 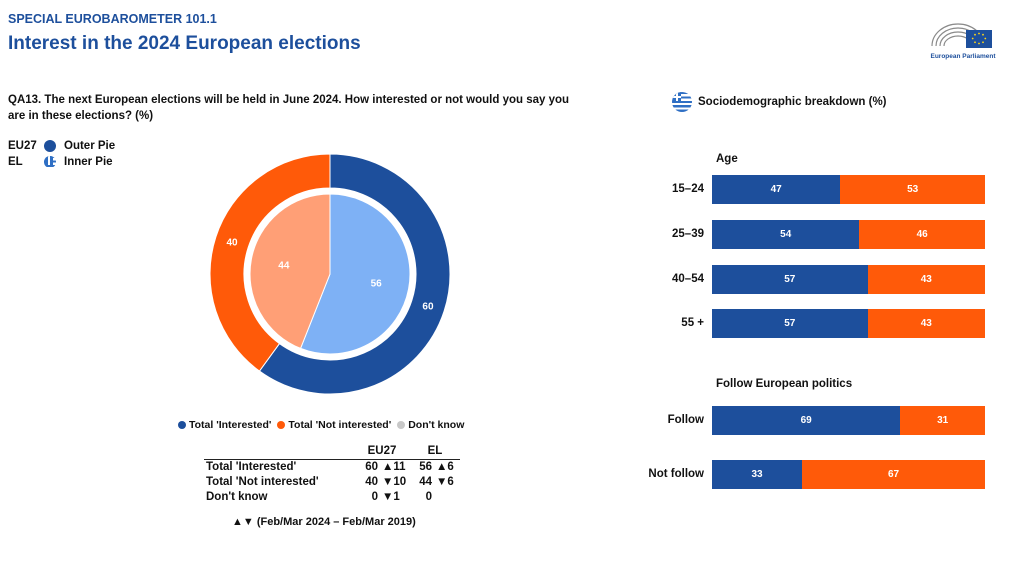 I want to click on age-stacked-bar: 47 53, so click(x=848, y=189).